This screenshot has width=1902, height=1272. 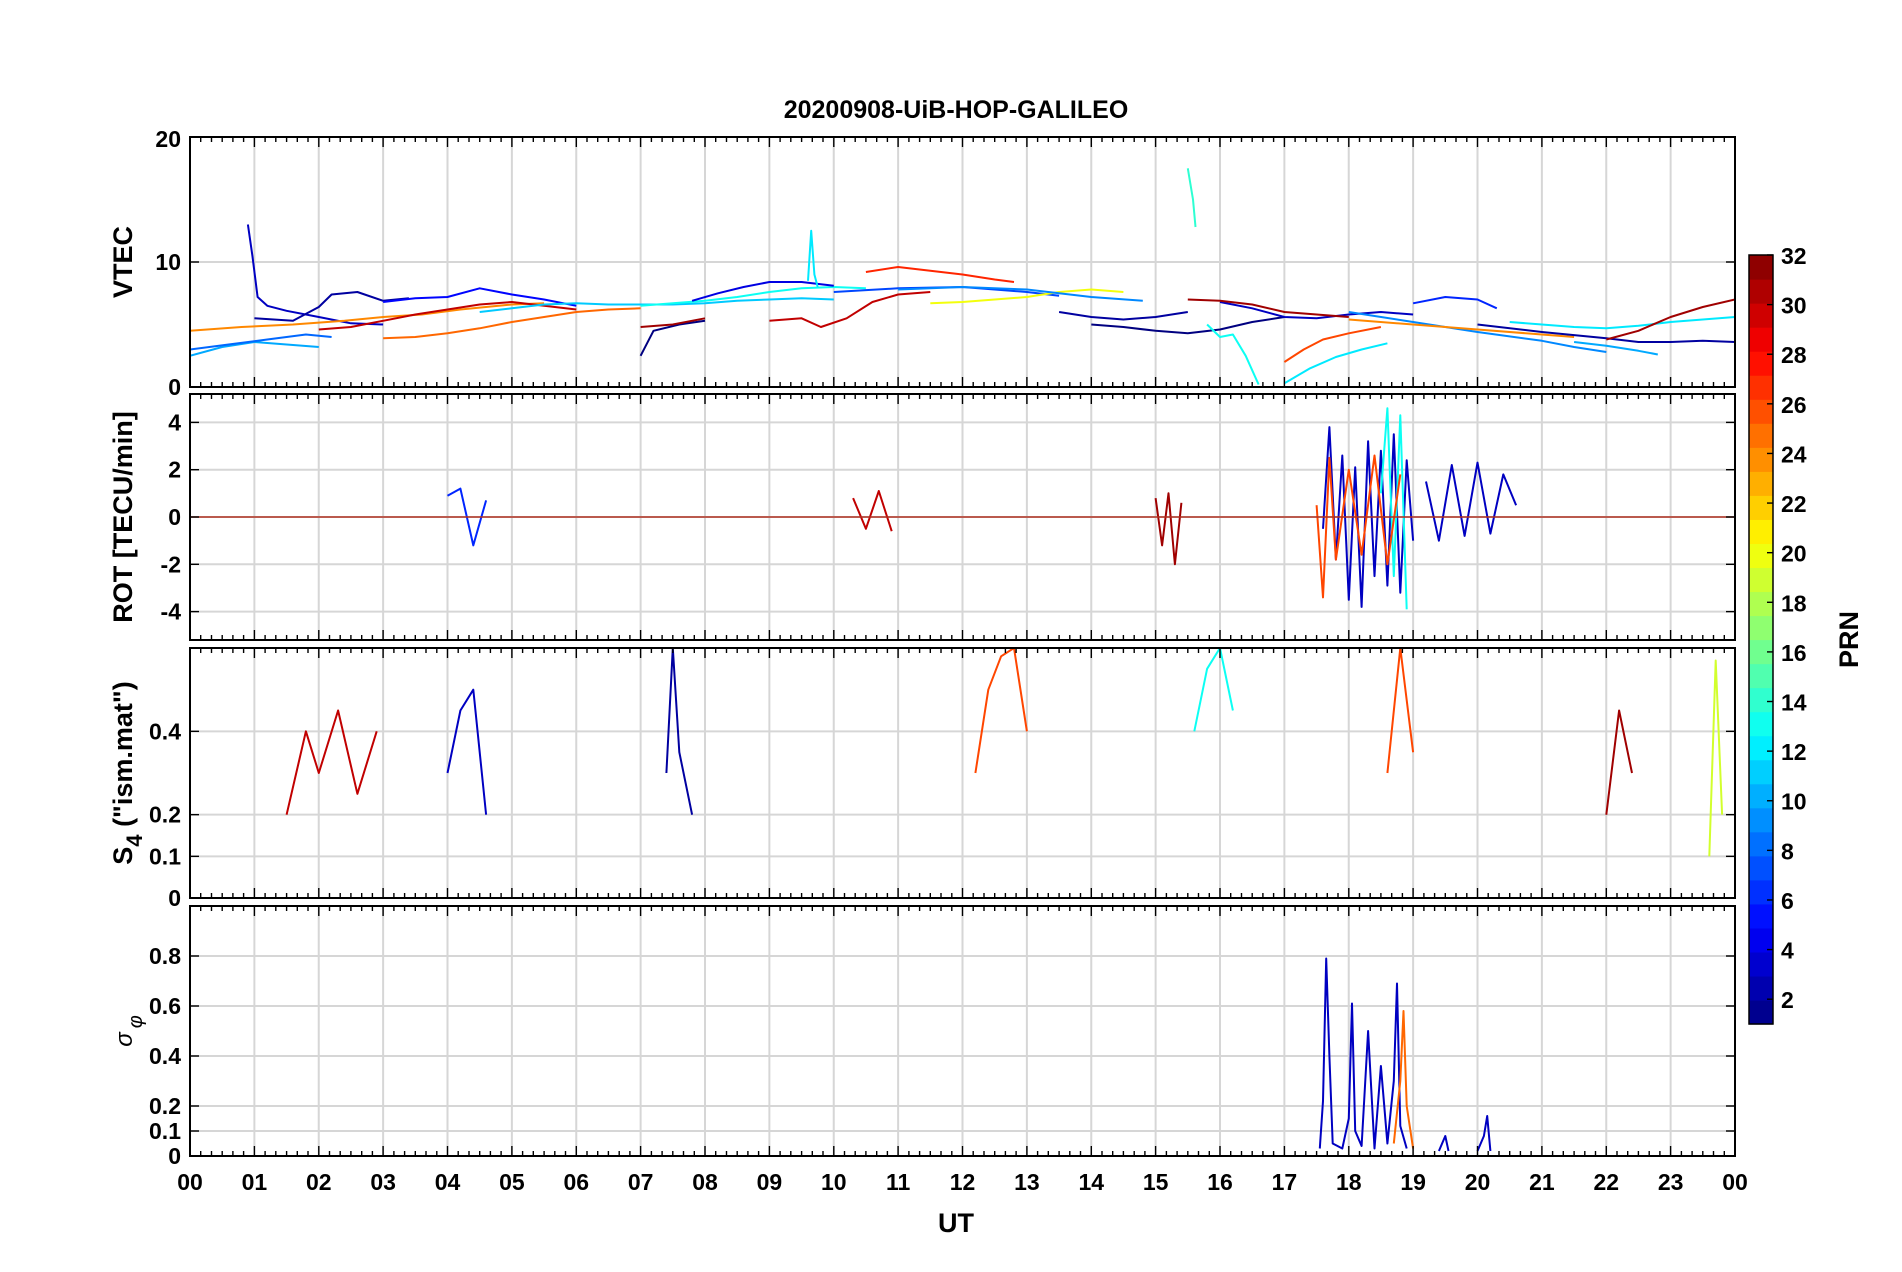 What do you see at coordinates (383, 1182) in the screenshot?
I see `x-tick-label: 03` at bounding box center [383, 1182].